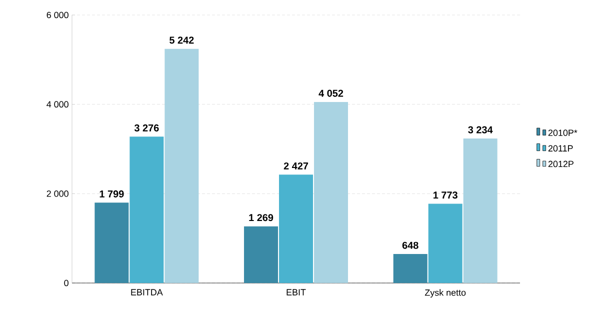 Image resolution: width=600 pixels, height=327 pixels. Describe the element at coordinates (66, 283) in the screenshot. I see `y-tick-label: 0` at that location.